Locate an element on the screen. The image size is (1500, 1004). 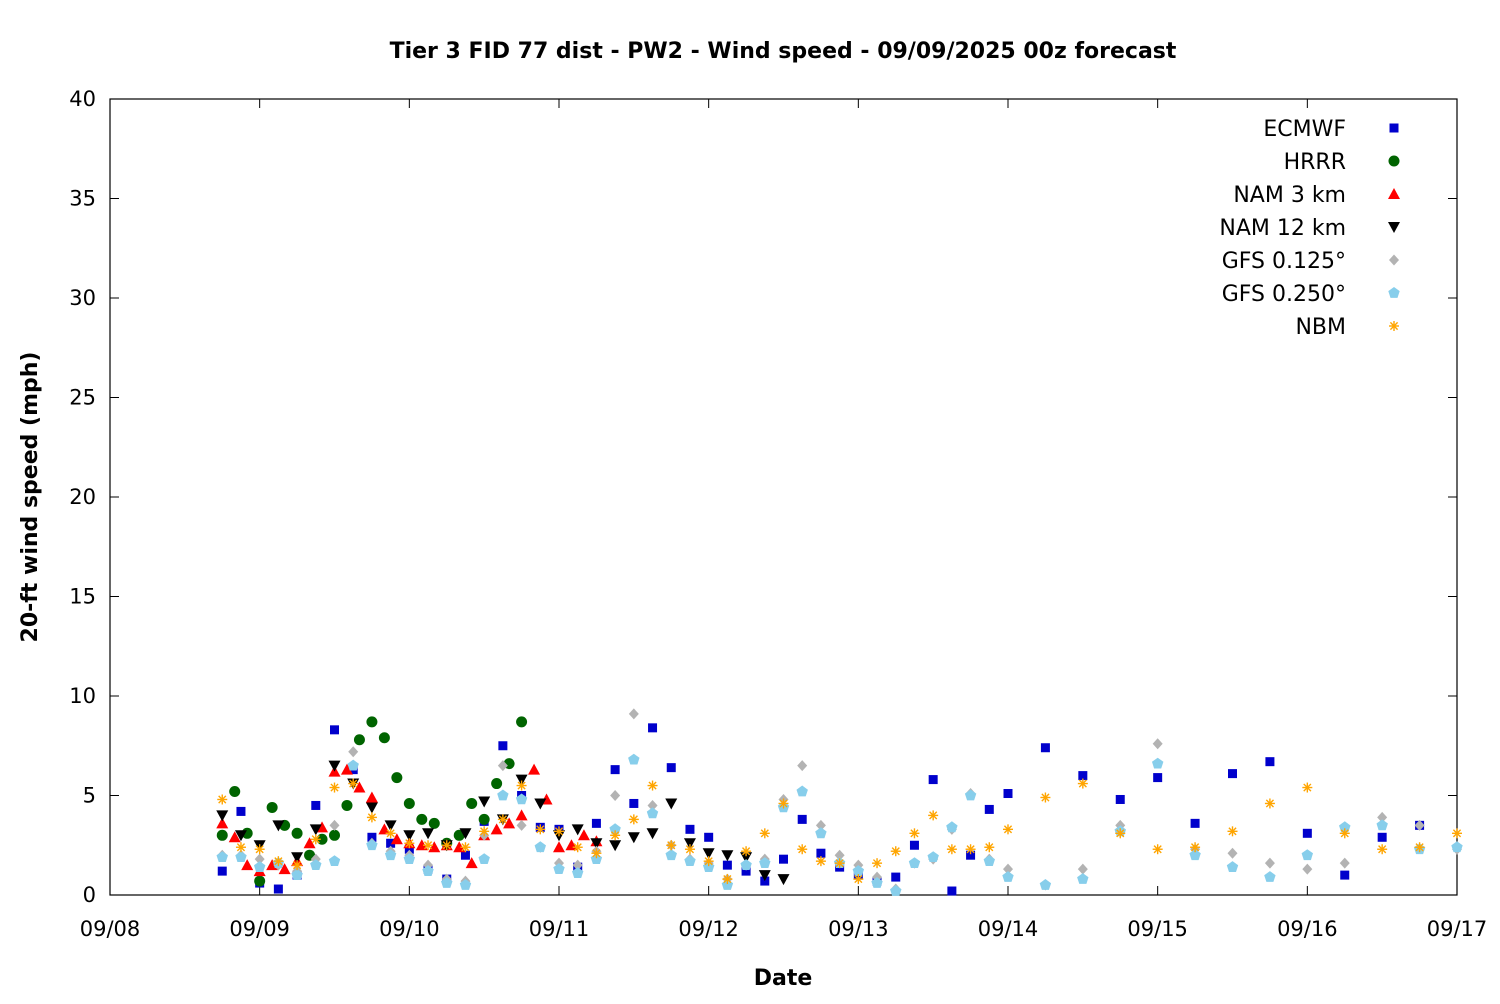
x-tick-label: 09/14 is located at coordinates (1008, 929).